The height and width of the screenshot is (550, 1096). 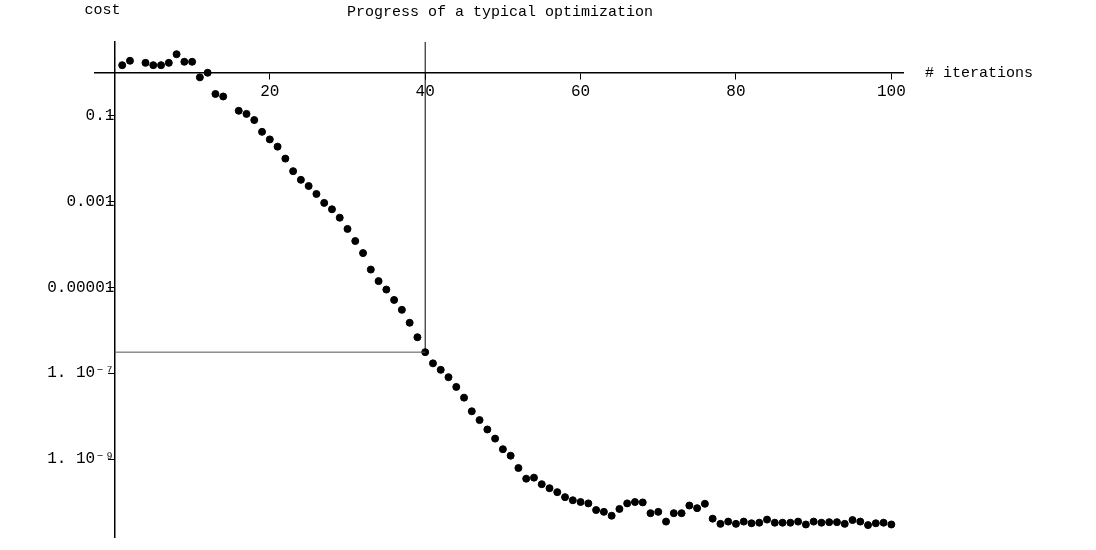 I want to click on y-tick-label: 0.1, so click(x=100, y=115).